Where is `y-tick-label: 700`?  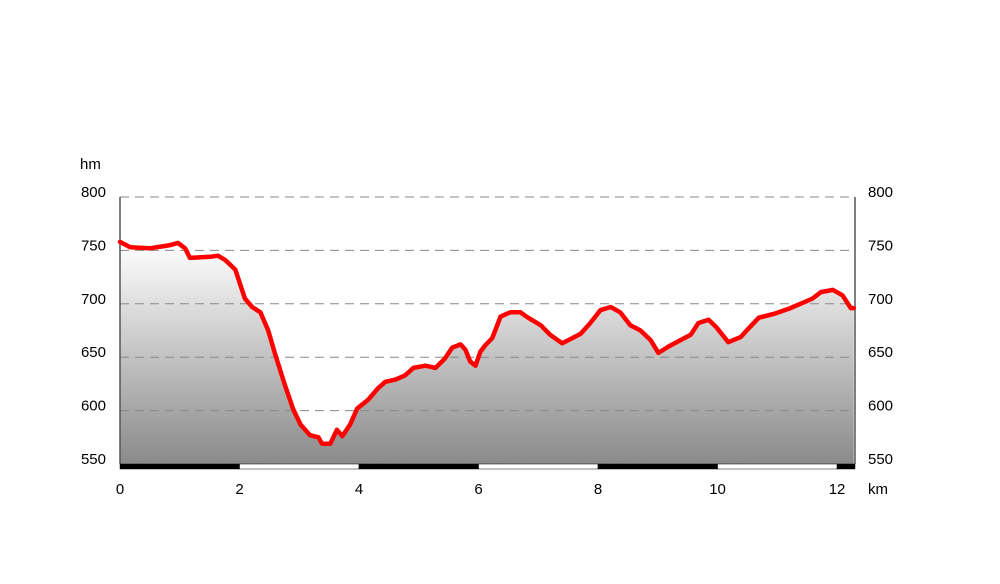 y-tick-label: 700 is located at coordinates (93, 299).